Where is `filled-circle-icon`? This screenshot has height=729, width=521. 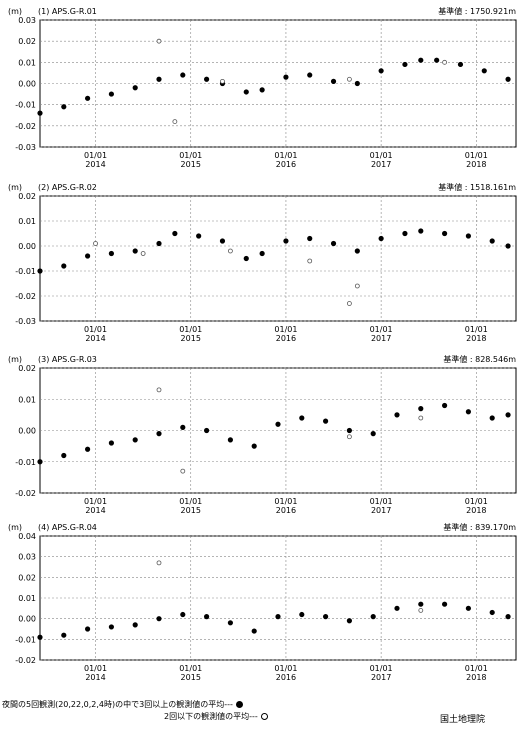 filled-circle-icon is located at coordinates (239, 704).